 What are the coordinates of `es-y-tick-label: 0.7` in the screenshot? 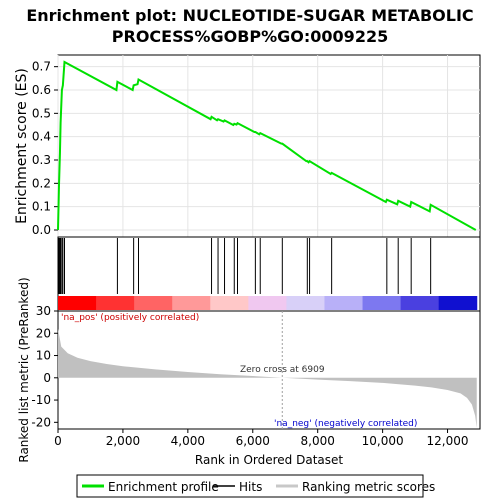 It's located at (41, 67).